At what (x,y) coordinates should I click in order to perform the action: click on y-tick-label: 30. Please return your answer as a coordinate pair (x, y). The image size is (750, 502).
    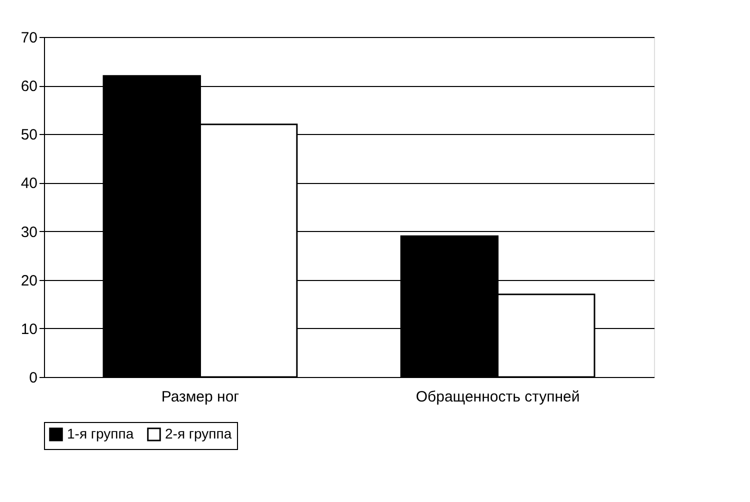
    Looking at the image, I should click on (29, 232).